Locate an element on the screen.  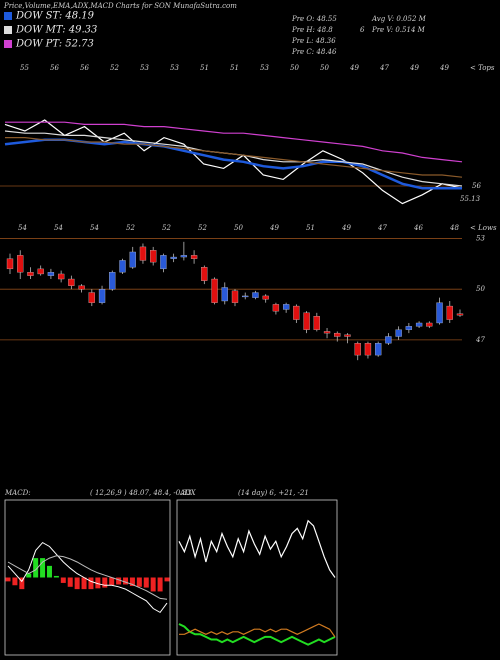
annotation: Avg V: 0.052 M is located at coordinates (399, 19).